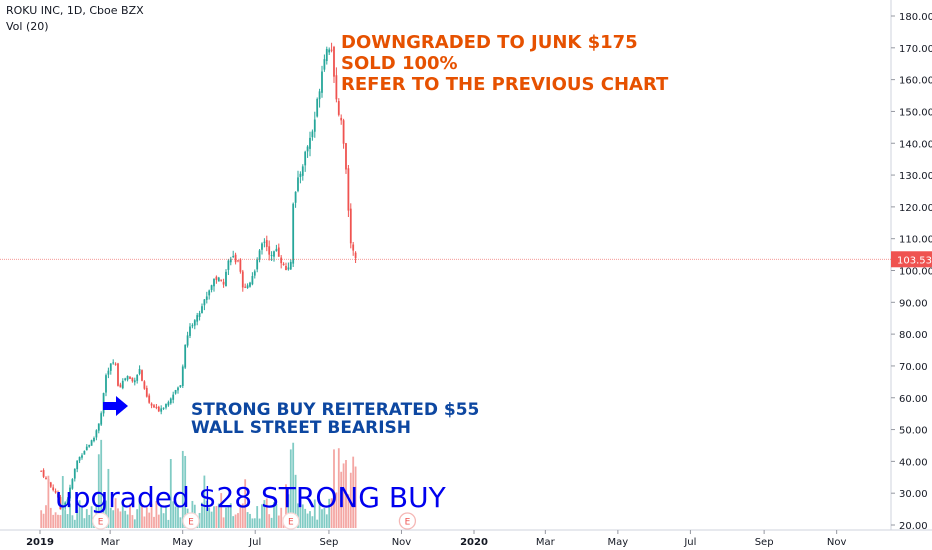  What do you see at coordinates (913, 399) in the screenshot?
I see `price-tick-label: 60.00` at bounding box center [913, 399].